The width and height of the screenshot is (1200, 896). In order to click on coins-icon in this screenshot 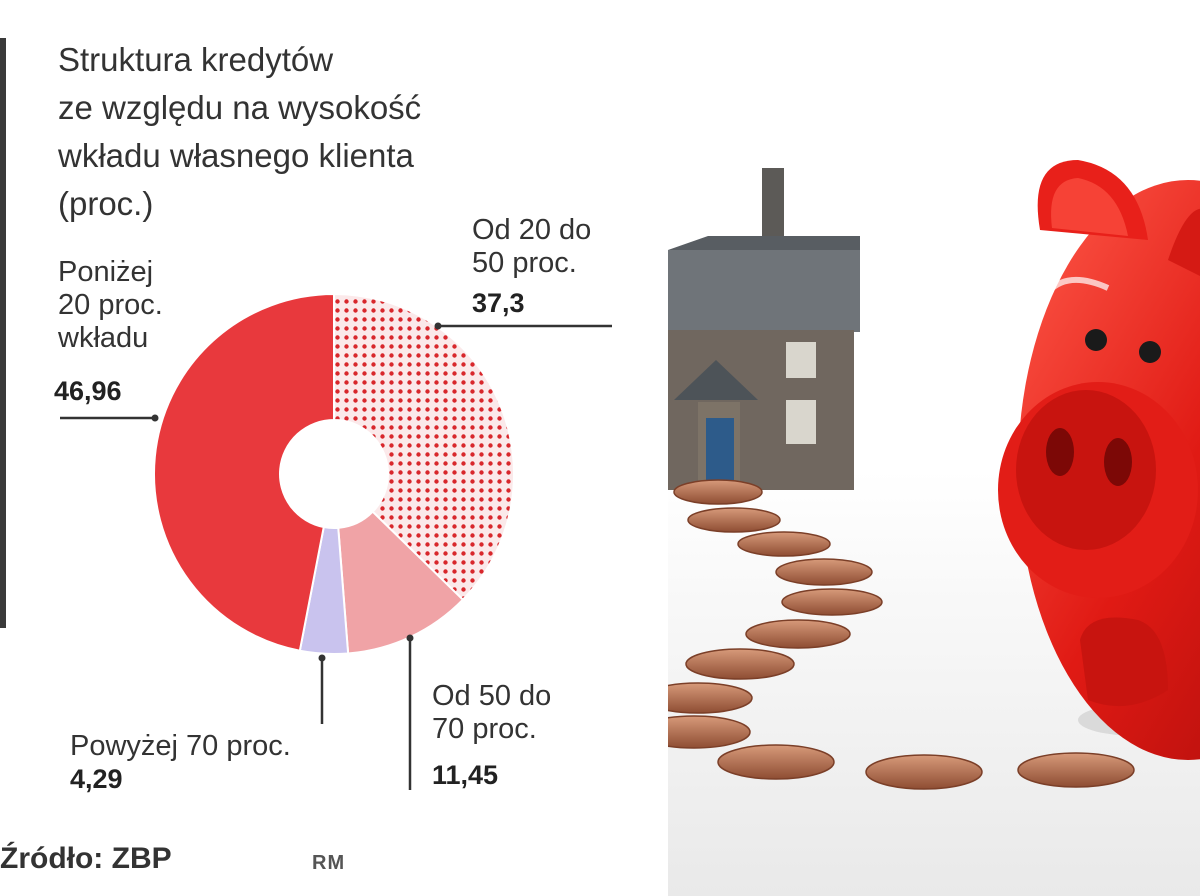, I will do `click(901, 634)`.